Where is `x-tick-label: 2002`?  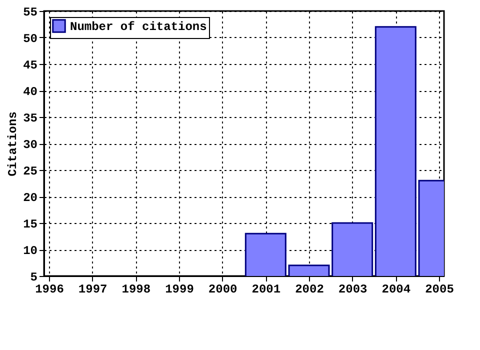
x-tick-label: 2002 is located at coordinates (309, 289).